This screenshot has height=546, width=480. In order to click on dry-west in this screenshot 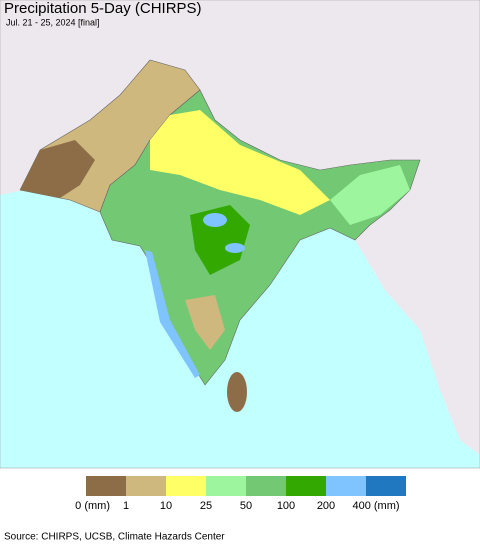, I will do `click(57, 169)`.